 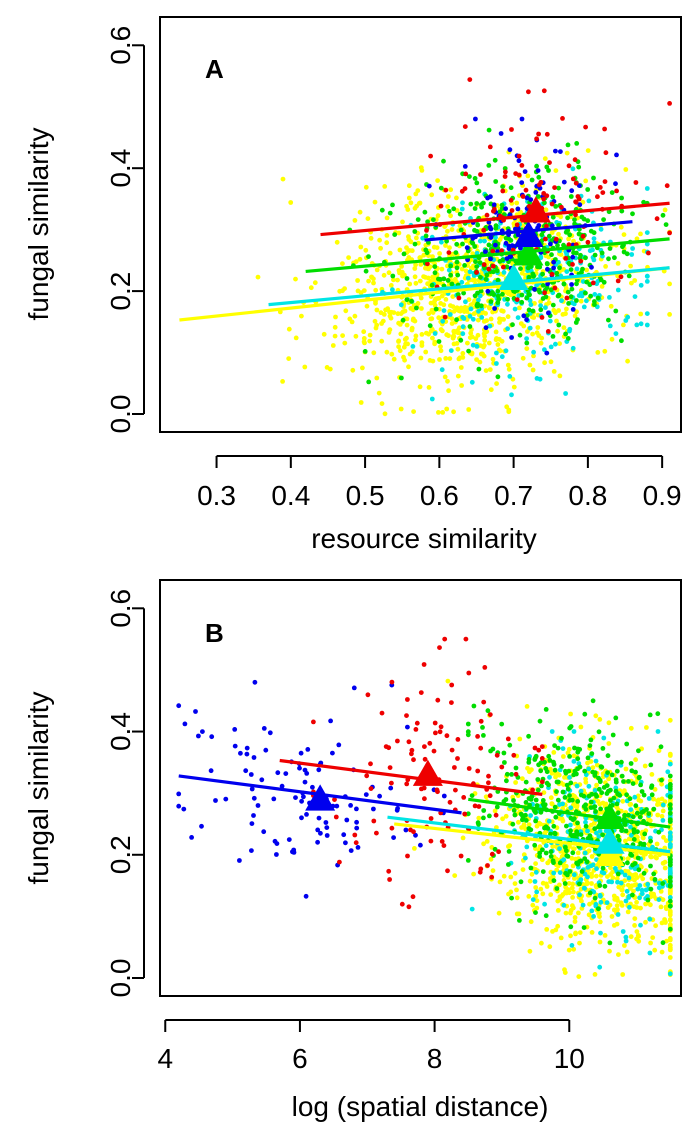 I want to click on panel-a-letter: A, so click(x=214, y=69).